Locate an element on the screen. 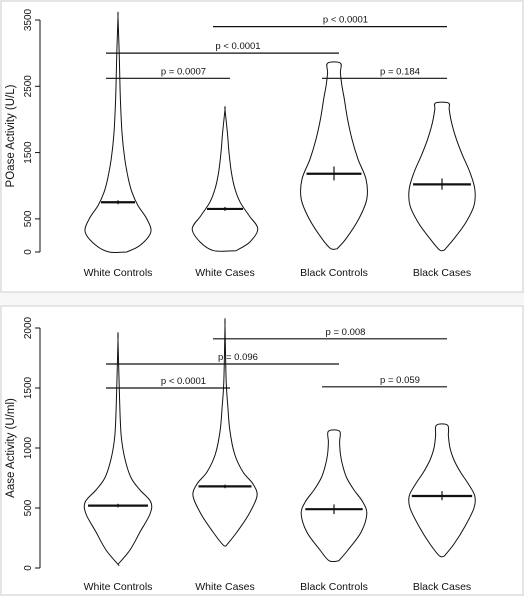 This screenshot has height=596, width=524. y-axis-label: POase Activity (U/L) is located at coordinates (11, 135).